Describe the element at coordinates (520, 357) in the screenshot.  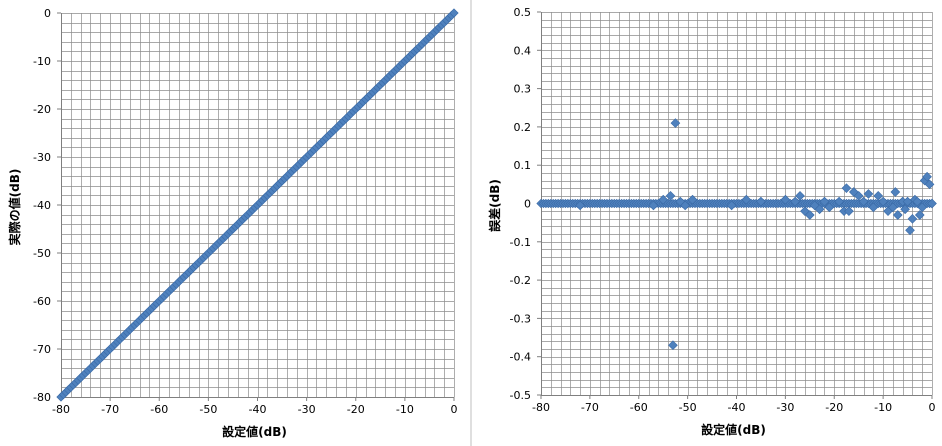
I see `y-tick-label: -0.4` at that location.